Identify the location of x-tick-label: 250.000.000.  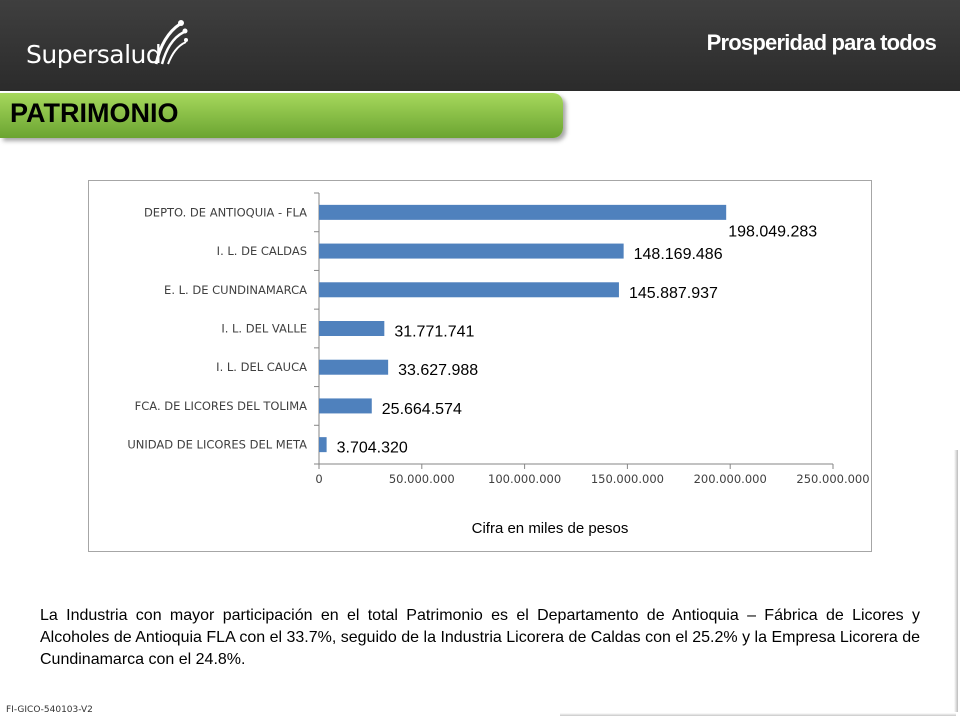
(832, 479).